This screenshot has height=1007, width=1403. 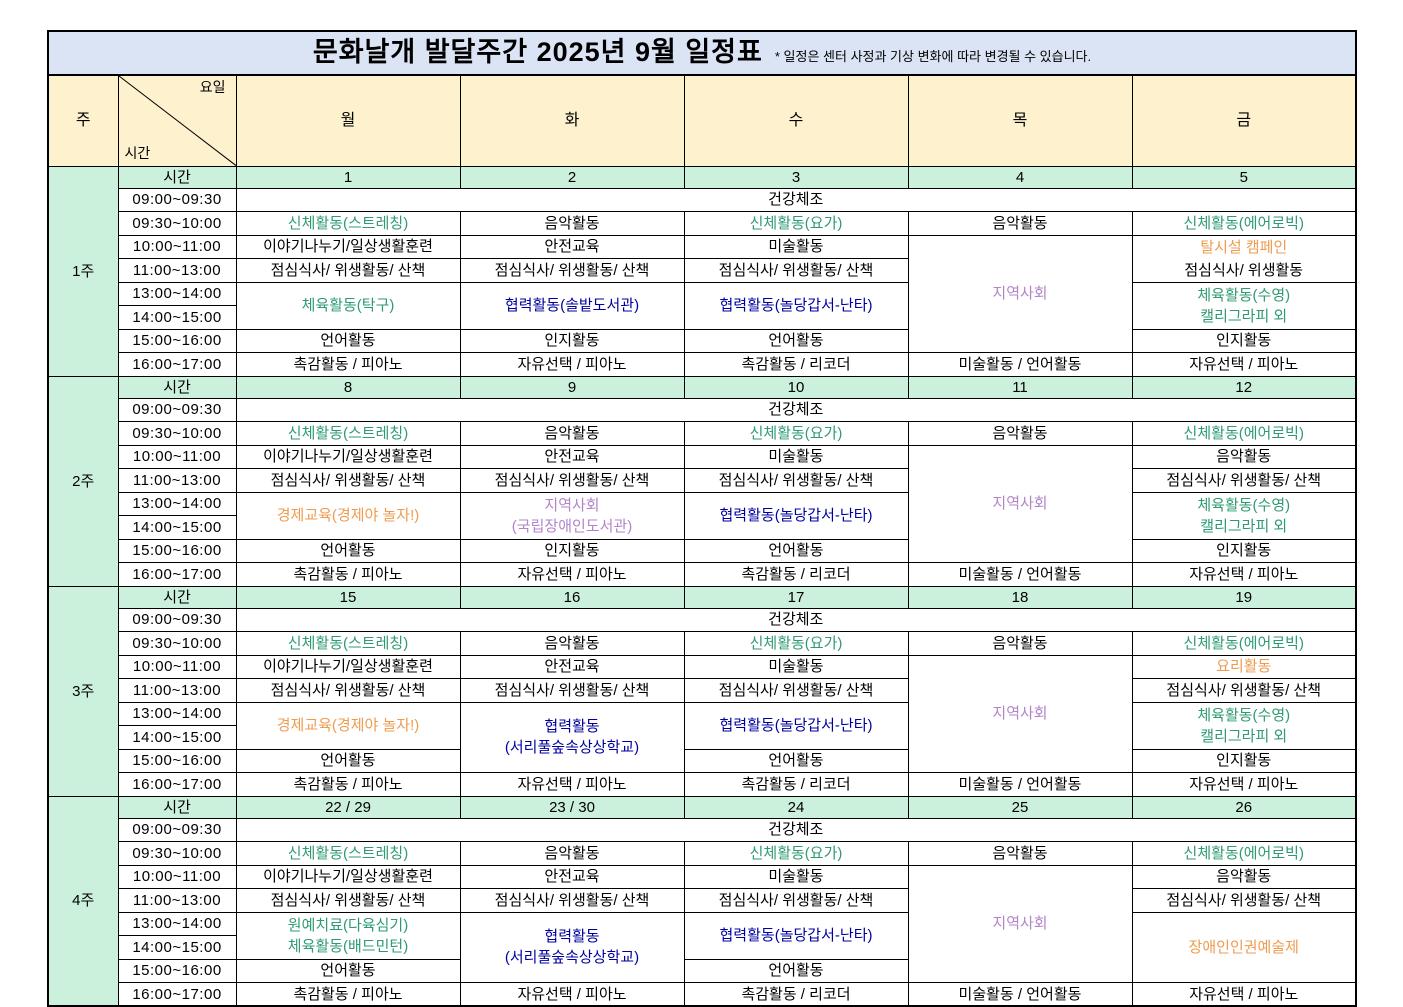 I want to click on date-cell: 17, so click(x=796, y=597).